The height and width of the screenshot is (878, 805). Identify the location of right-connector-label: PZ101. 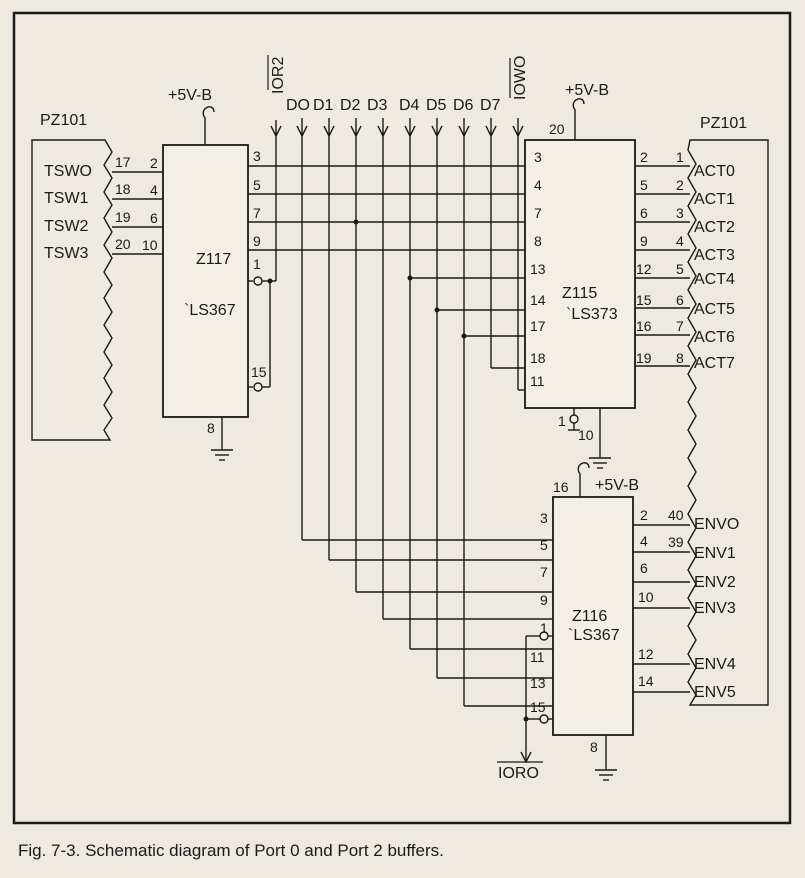
(723, 123).